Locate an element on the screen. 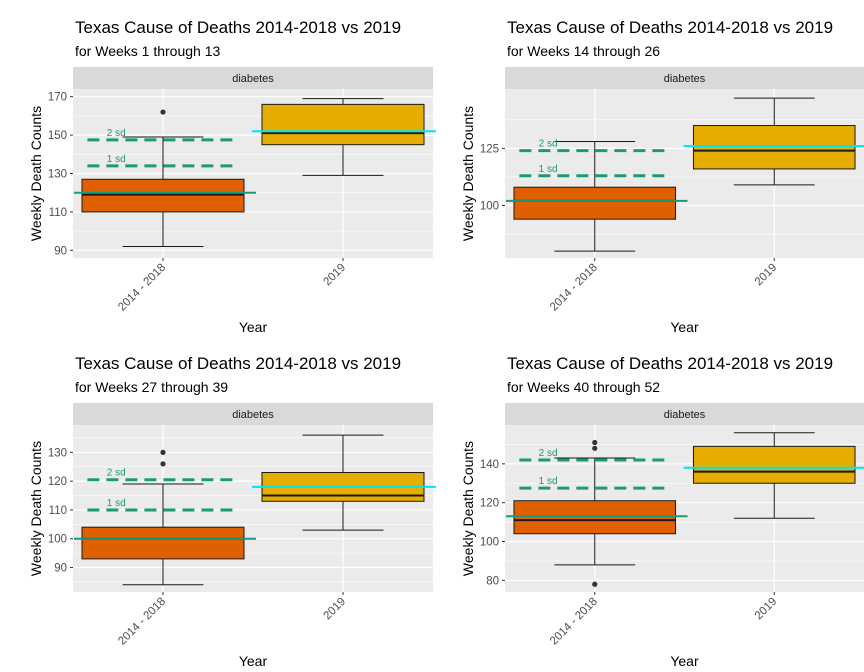  y-tick-label: 170 is located at coordinates (57, 98).